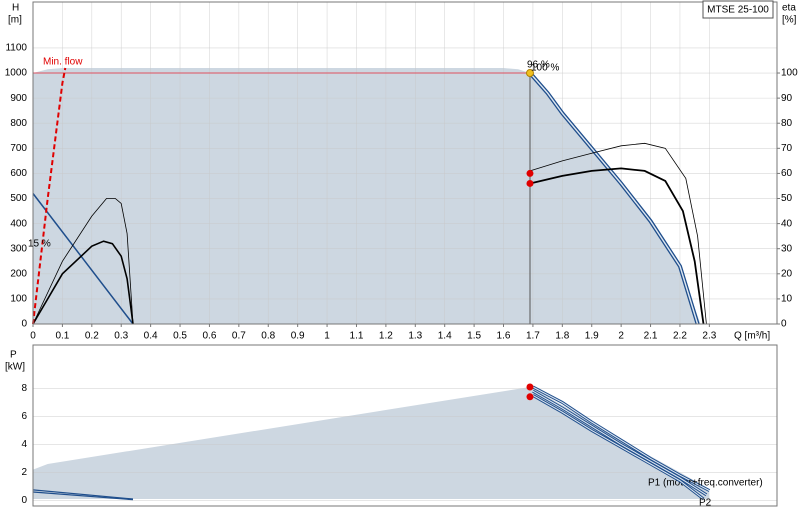 The image size is (800, 525). I want to click on x-tick-label: 1.4, so click(445, 336).